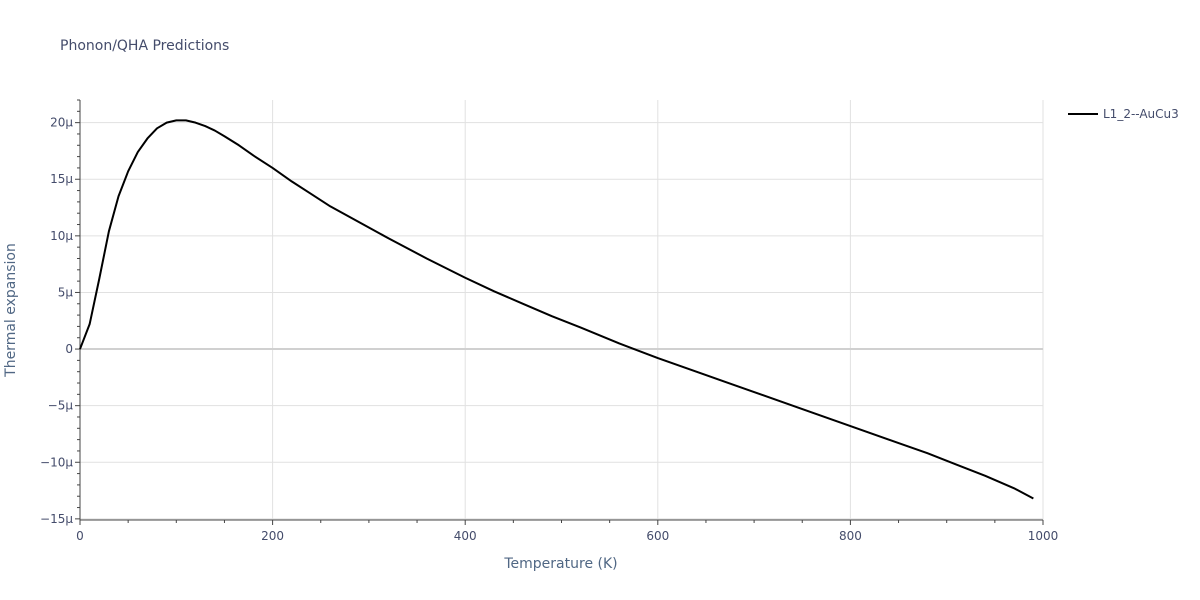  I want to click on legend-label-series-0: L1_2--AuCu3, so click(1141, 114).